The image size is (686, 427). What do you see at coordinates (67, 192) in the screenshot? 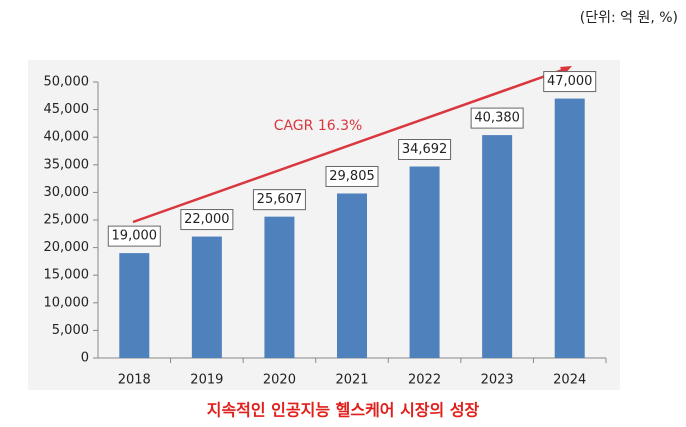
I see `y-tick-label: 30,000` at bounding box center [67, 192].